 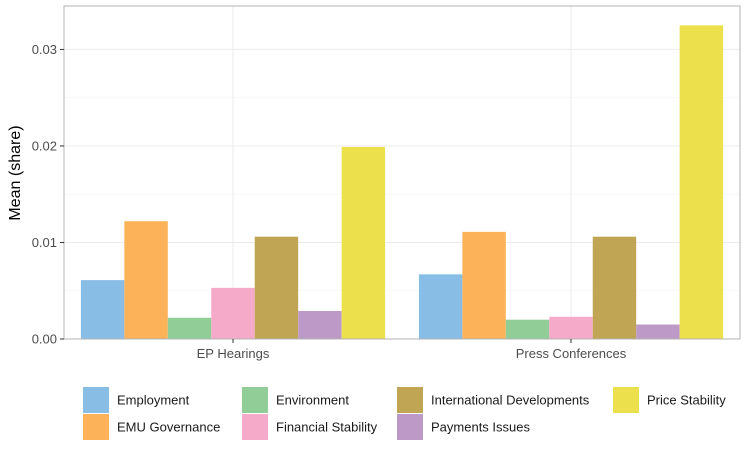 I want to click on y-tick-label: 0.00, so click(x=44, y=339).